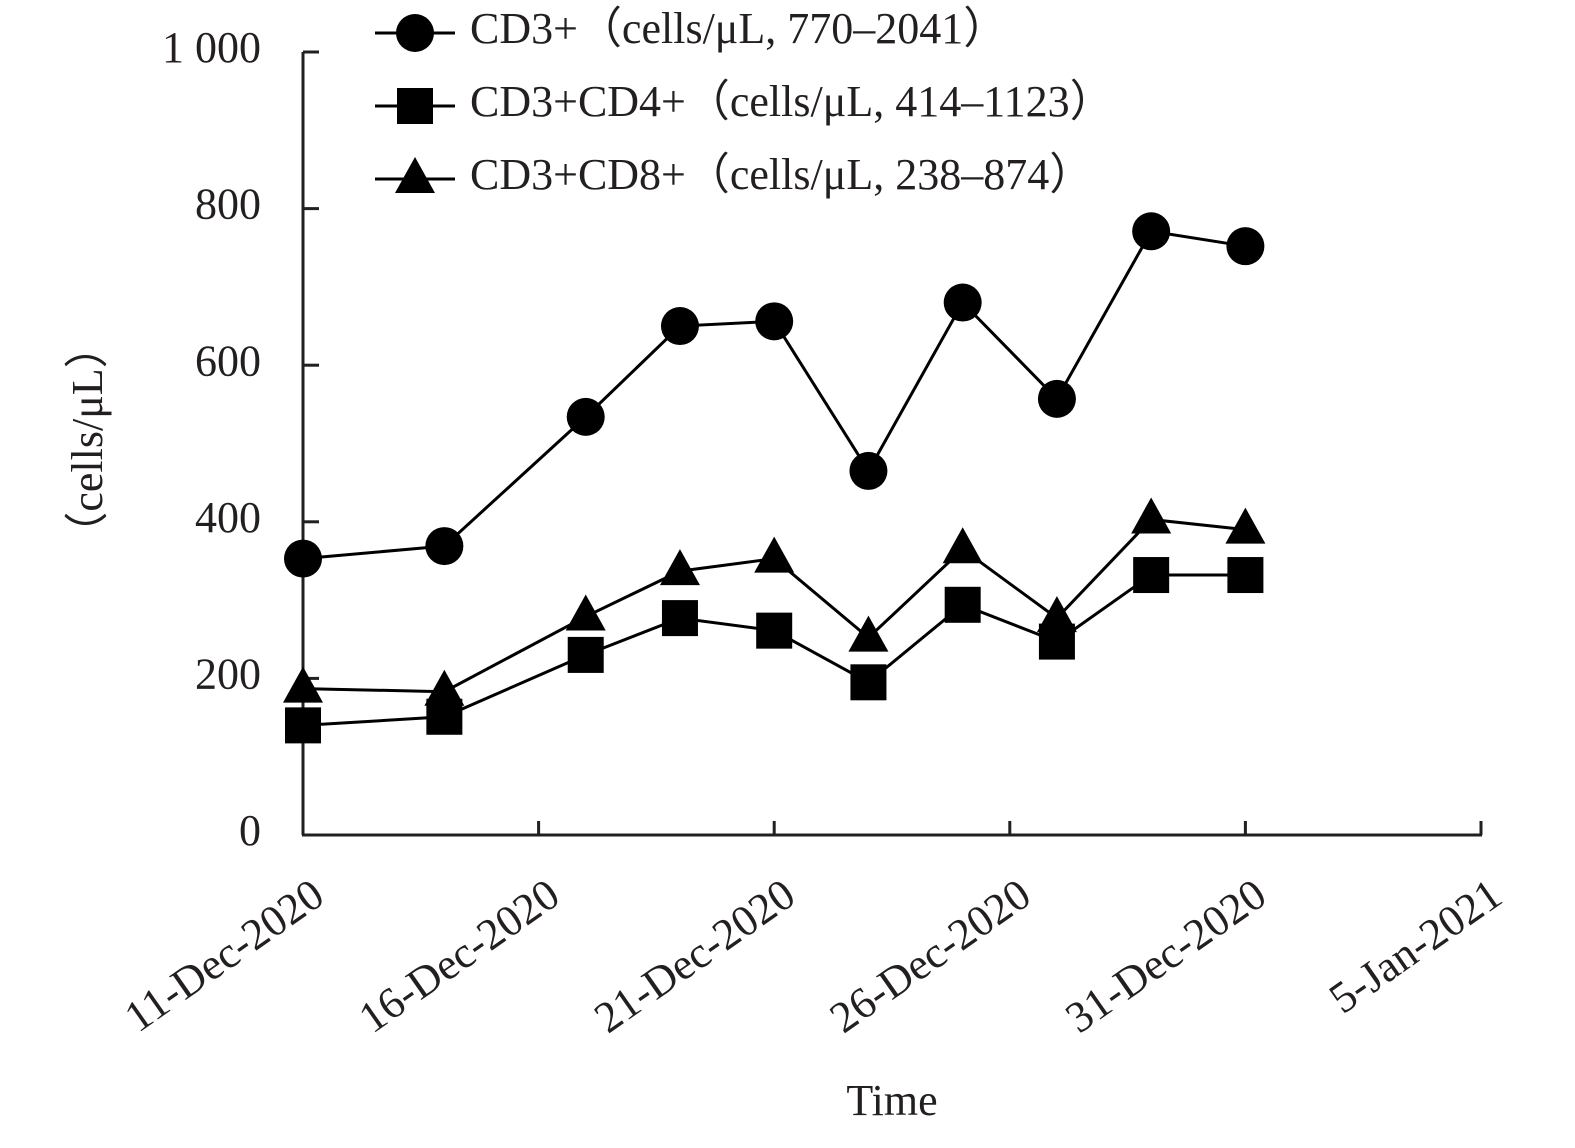 This screenshot has height=1148, width=1575. I want to click on x-tick-label: 11-Dec-2020, so click(224, 955).